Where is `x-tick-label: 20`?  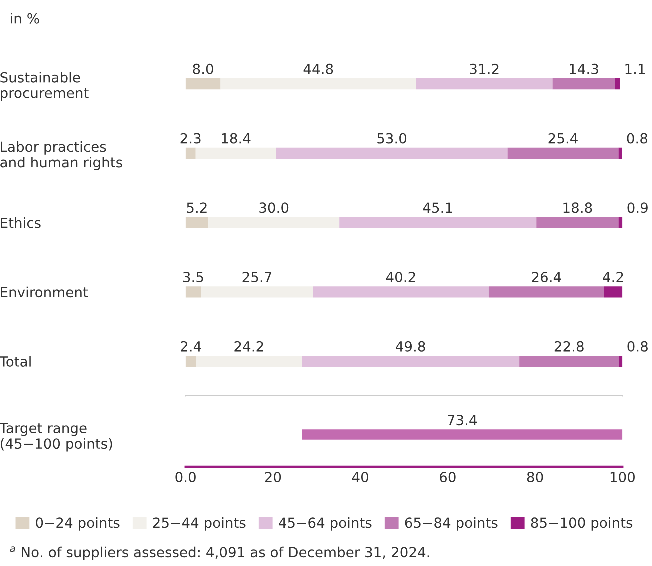
x-tick-label: 20 is located at coordinates (273, 477).